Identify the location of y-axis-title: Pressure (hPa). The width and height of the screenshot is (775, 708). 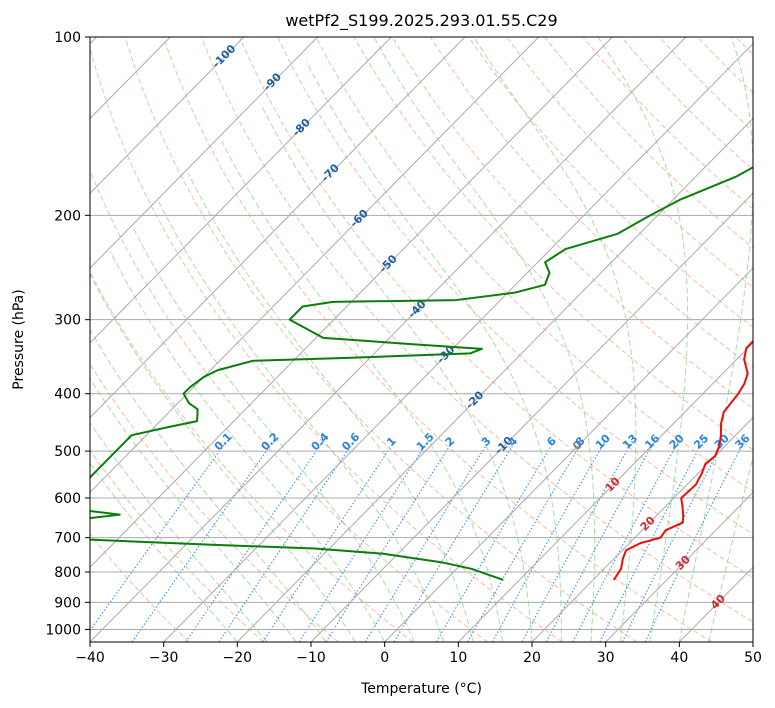
(19, 339).